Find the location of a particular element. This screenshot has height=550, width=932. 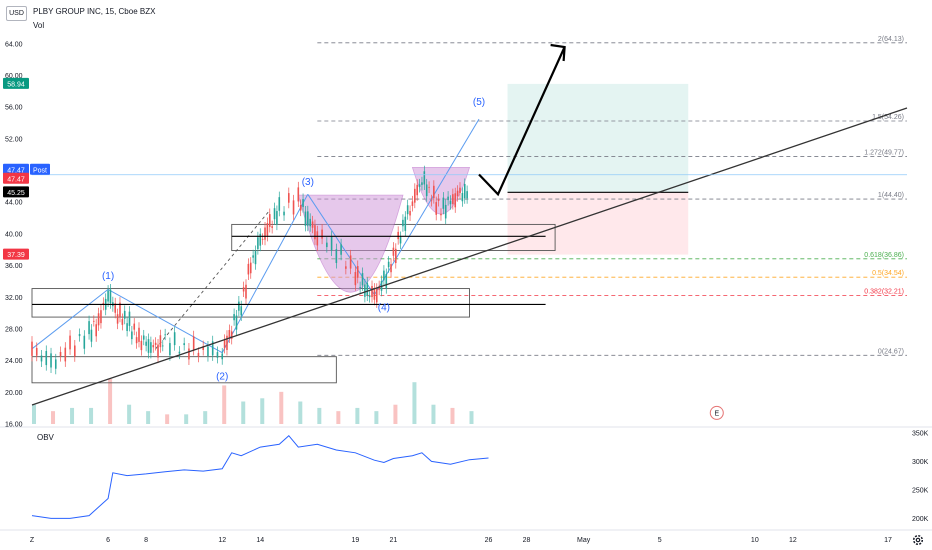

fib-level-label: 0.5(34.54) is located at coordinates (888, 273).